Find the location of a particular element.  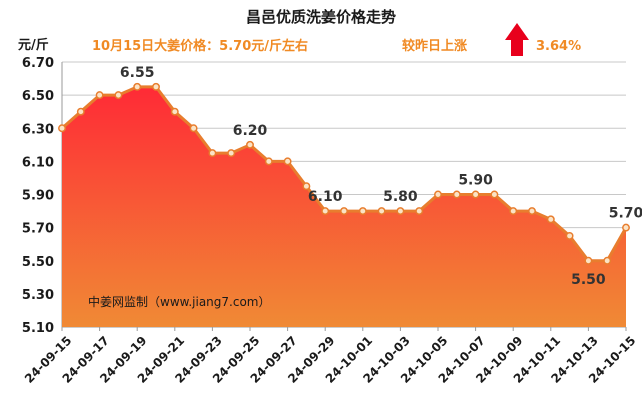

y-tick-label: 6.50 is located at coordinates (38, 96).